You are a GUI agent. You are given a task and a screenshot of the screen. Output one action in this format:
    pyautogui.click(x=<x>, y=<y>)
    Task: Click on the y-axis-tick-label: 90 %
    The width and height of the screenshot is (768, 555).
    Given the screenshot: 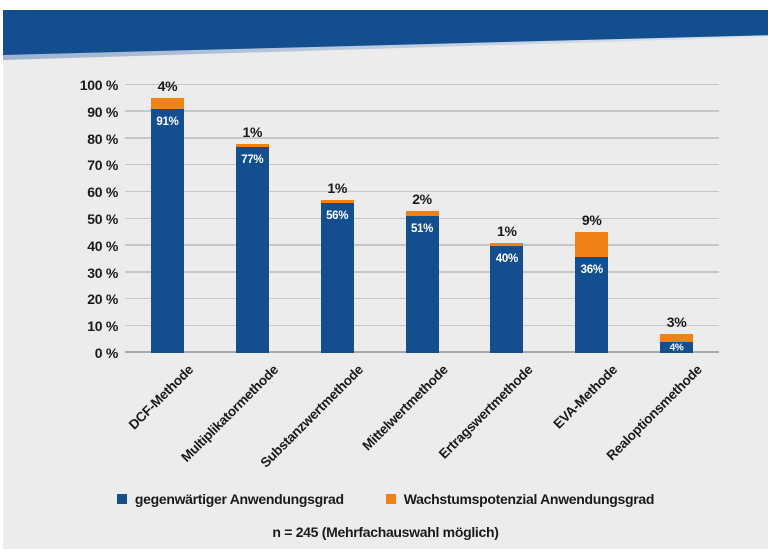 What is the action you would take?
    pyautogui.click(x=102, y=111)
    